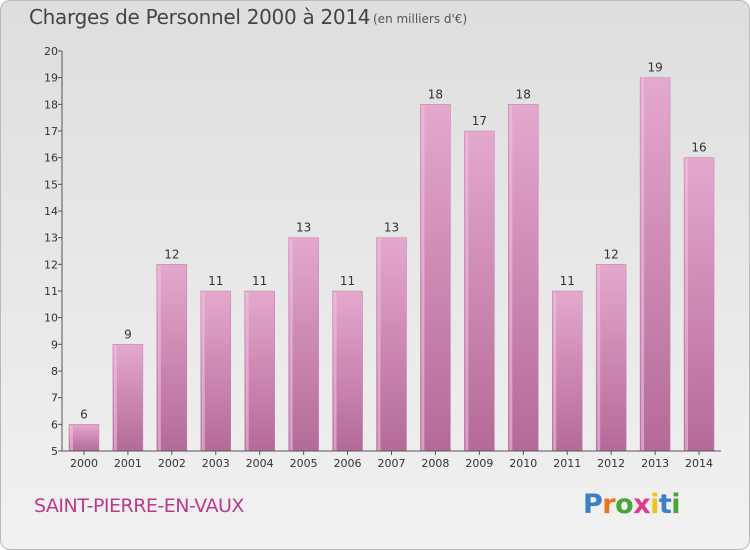  Describe the element at coordinates (51, 78) in the screenshot. I see `y-tick-label: 19` at that location.